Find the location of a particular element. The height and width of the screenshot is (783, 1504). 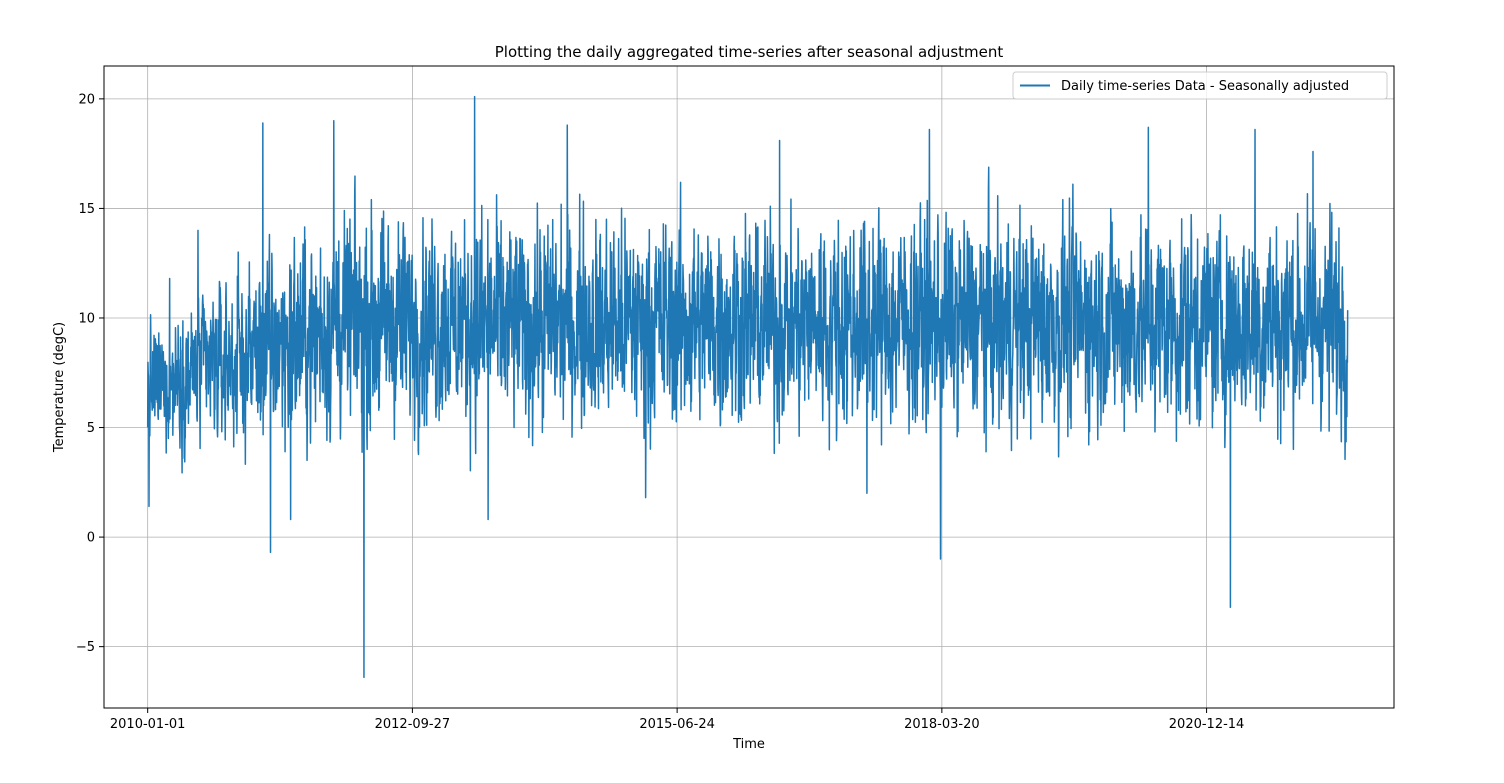

x-tick-label: 2018-03-20 is located at coordinates (942, 724).